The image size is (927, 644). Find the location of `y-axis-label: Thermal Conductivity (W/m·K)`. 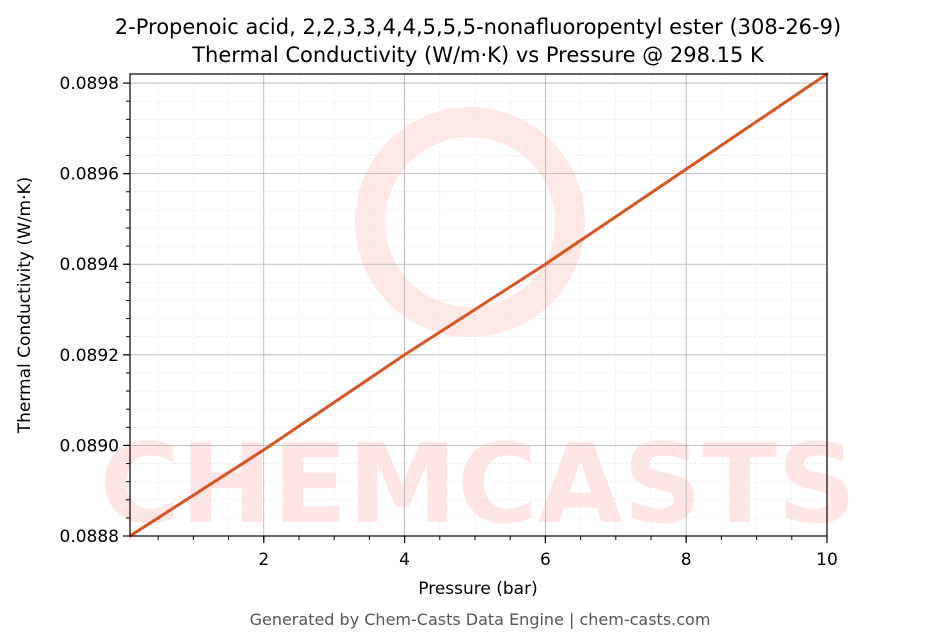

y-axis-label: Thermal Conductivity (W/m·K) is located at coordinates (25, 306).